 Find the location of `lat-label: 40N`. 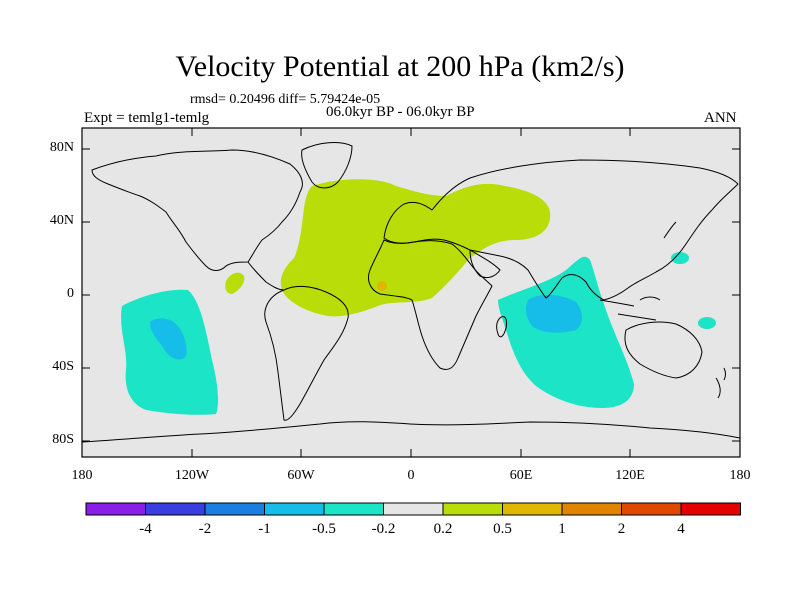

lat-label: 40N is located at coordinates (61, 220).